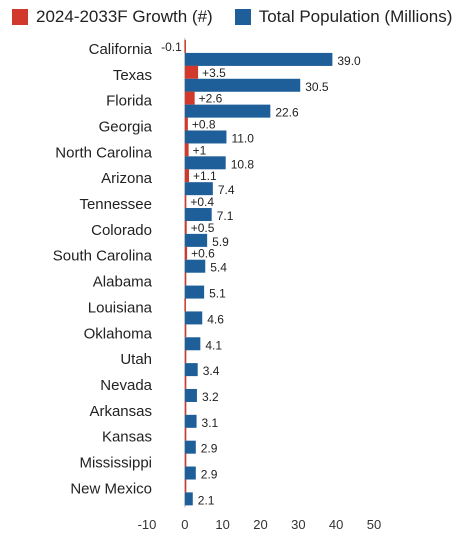 This screenshot has height=540, width=474. What do you see at coordinates (203, 254) in the screenshot?
I see `growth-value-label-south-carolina: +0.6` at bounding box center [203, 254].